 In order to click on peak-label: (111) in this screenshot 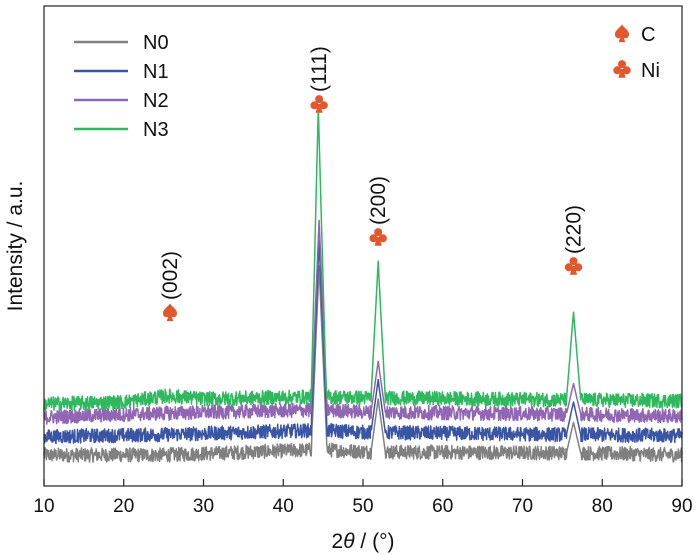, I will do `click(319, 69)`.